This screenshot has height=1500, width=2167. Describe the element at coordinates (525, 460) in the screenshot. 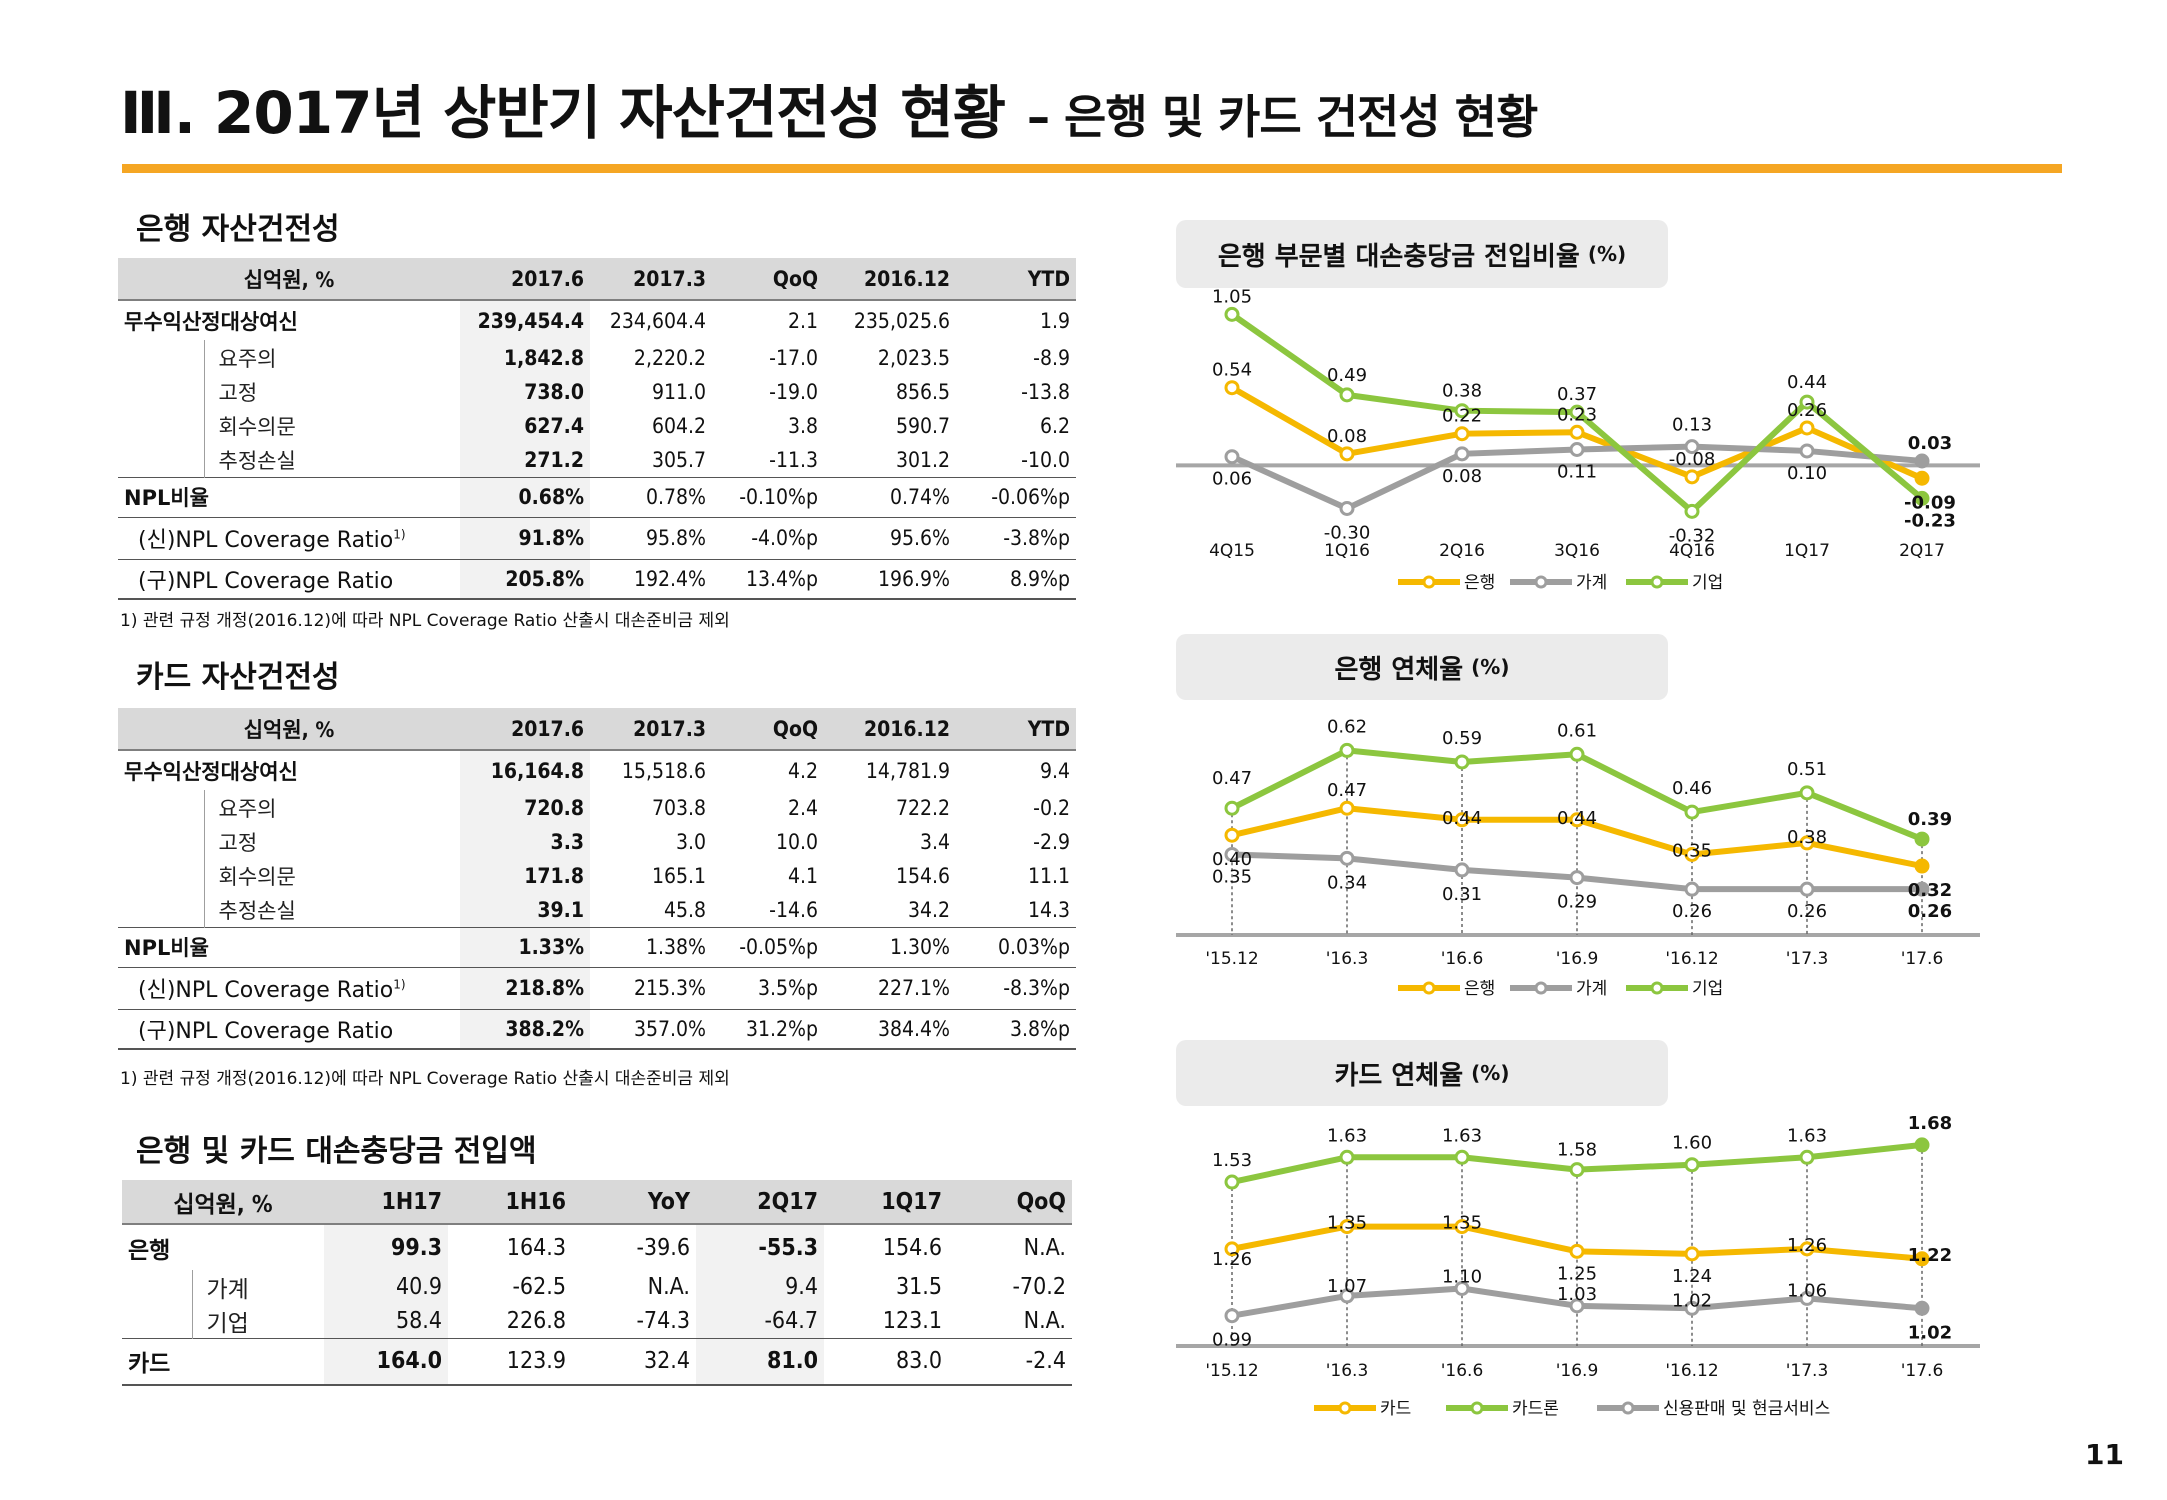

I see `table-cell: 271.2` at that location.